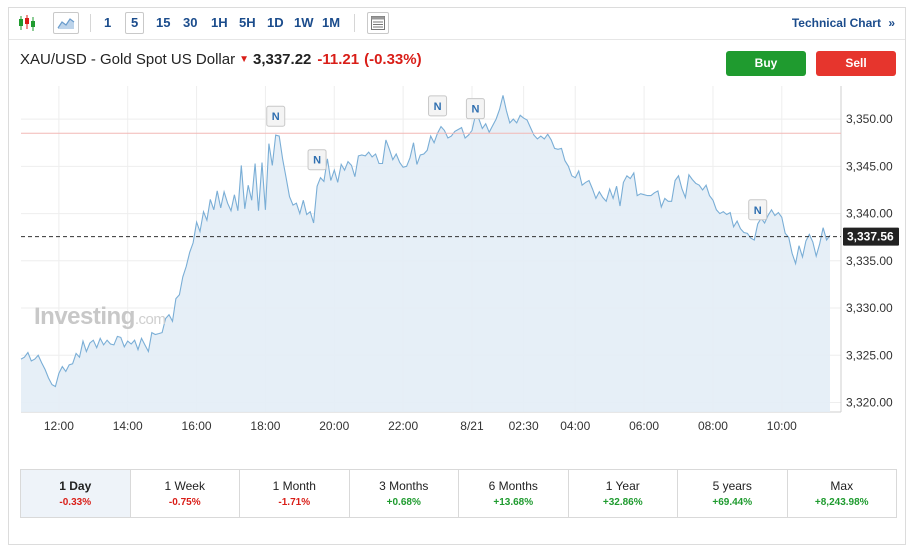 Image resolution: width=914 pixels, height=556 pixels. I want to click on period-label: 6 Months, so click(513, 486).